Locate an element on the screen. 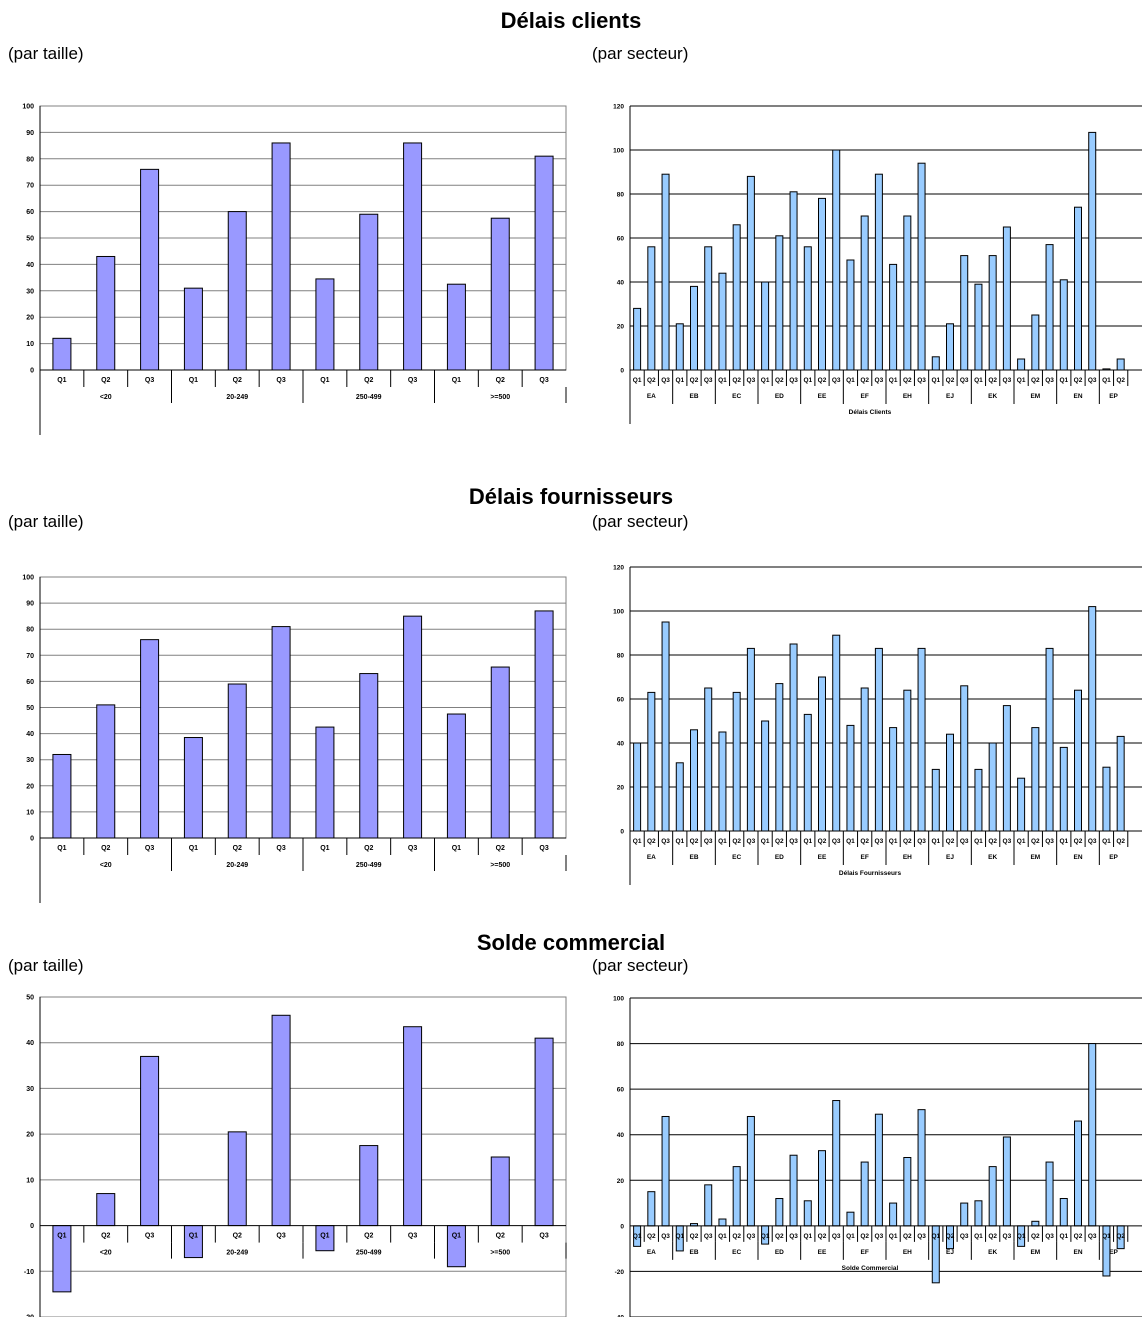 This screenshot has height=1317, width=1142. y-tick-label: -20 is located at coordinates (29, 1316).